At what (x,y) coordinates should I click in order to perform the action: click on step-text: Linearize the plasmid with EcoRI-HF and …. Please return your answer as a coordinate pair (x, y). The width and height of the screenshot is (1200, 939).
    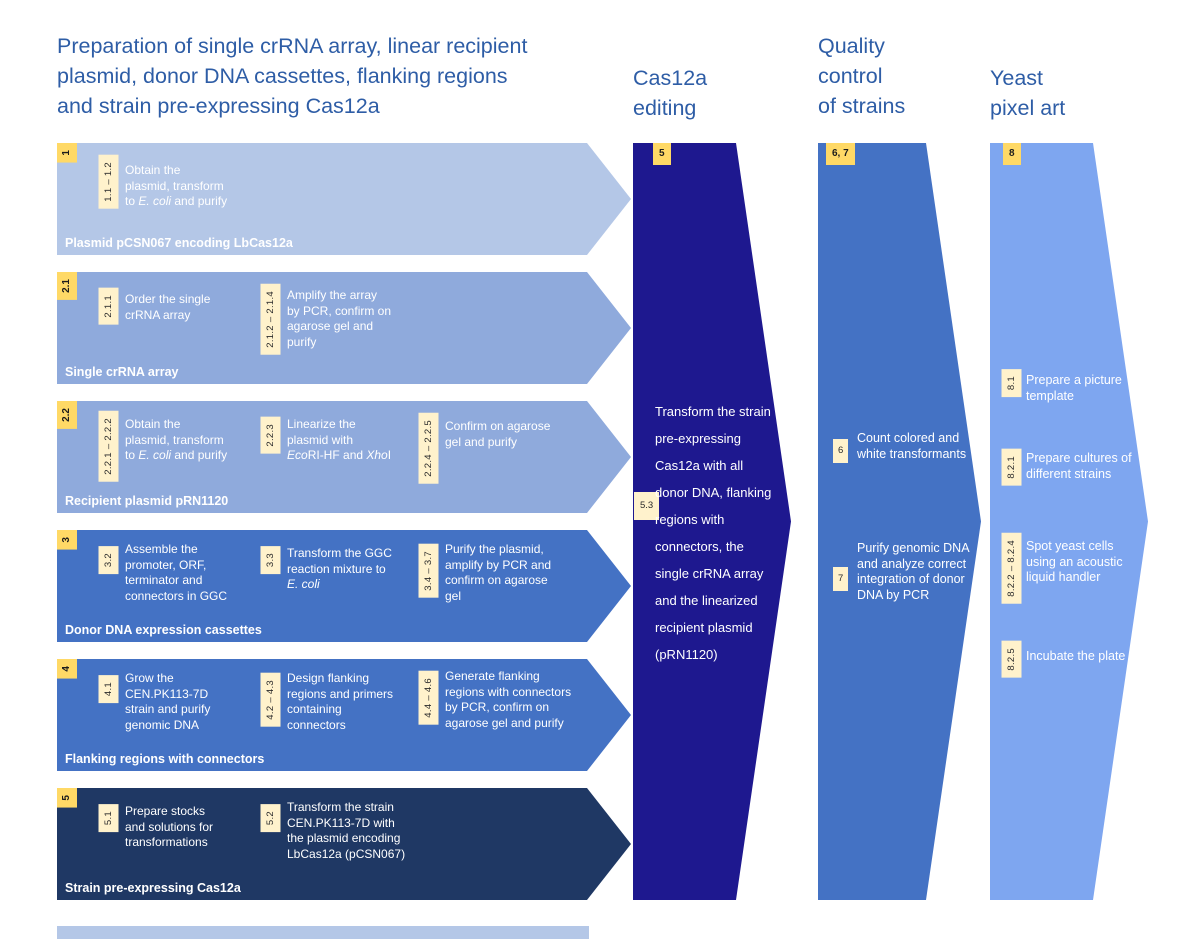
    Looking at the image, I should click on (339, 439).